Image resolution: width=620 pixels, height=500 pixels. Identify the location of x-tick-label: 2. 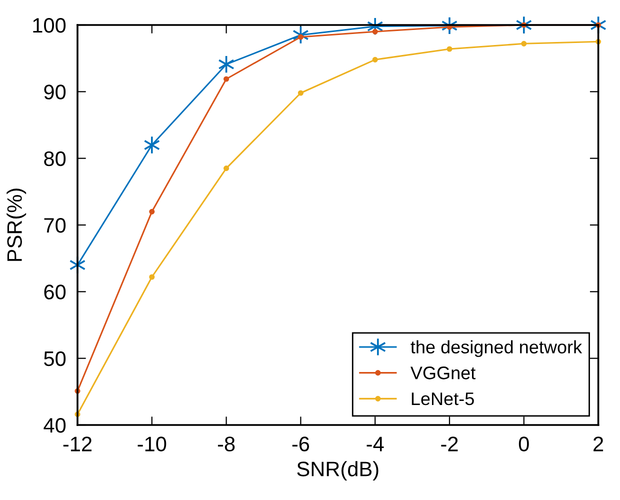
(599, 444).